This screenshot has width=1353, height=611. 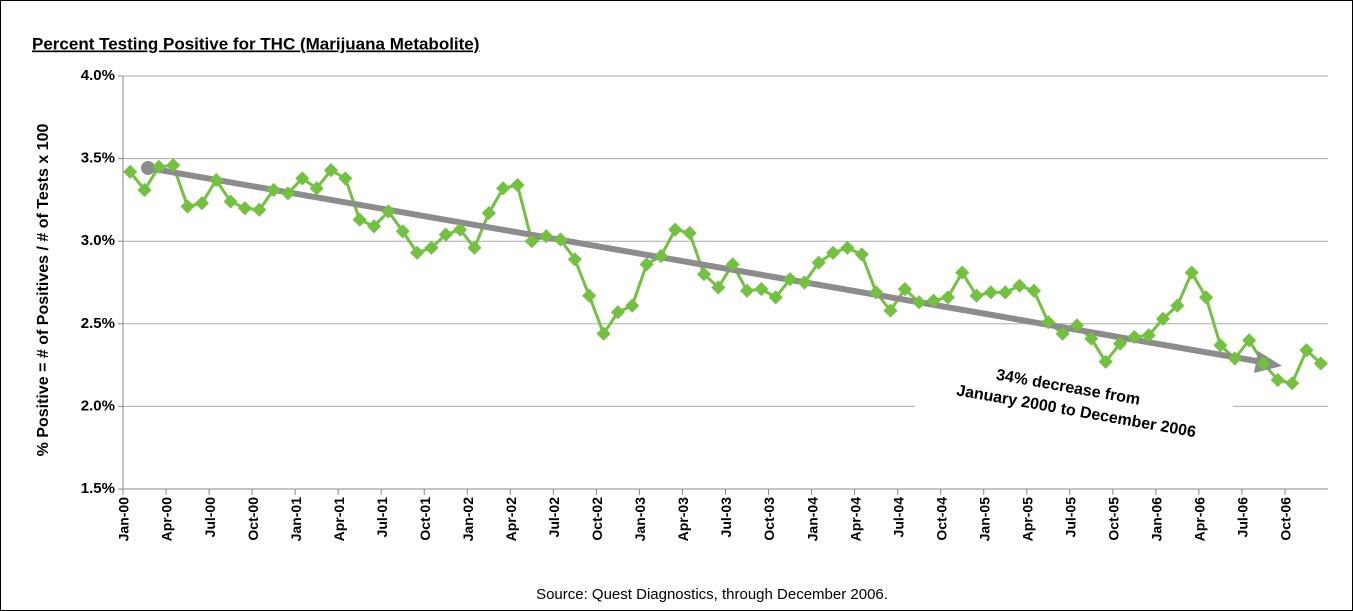 What do you see at coordinates (640, 519) in the screenshot?
I see `x-tick-label: Jan-03` at bounding box center [640, 519].